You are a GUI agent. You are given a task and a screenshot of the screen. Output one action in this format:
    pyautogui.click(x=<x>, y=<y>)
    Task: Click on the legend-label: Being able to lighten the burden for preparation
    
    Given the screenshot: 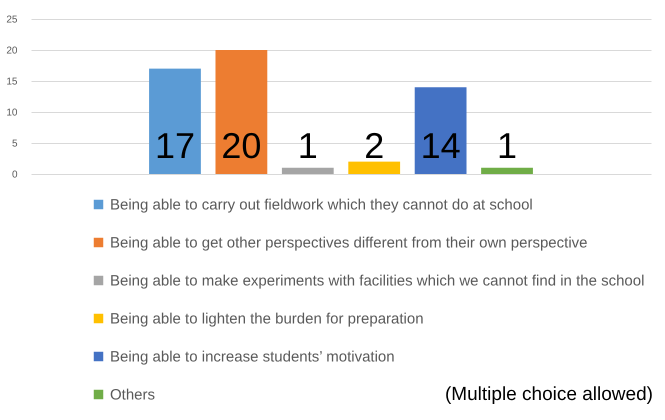 What is the action you would take?
    pyautogui.click(x=267, y=319)
    